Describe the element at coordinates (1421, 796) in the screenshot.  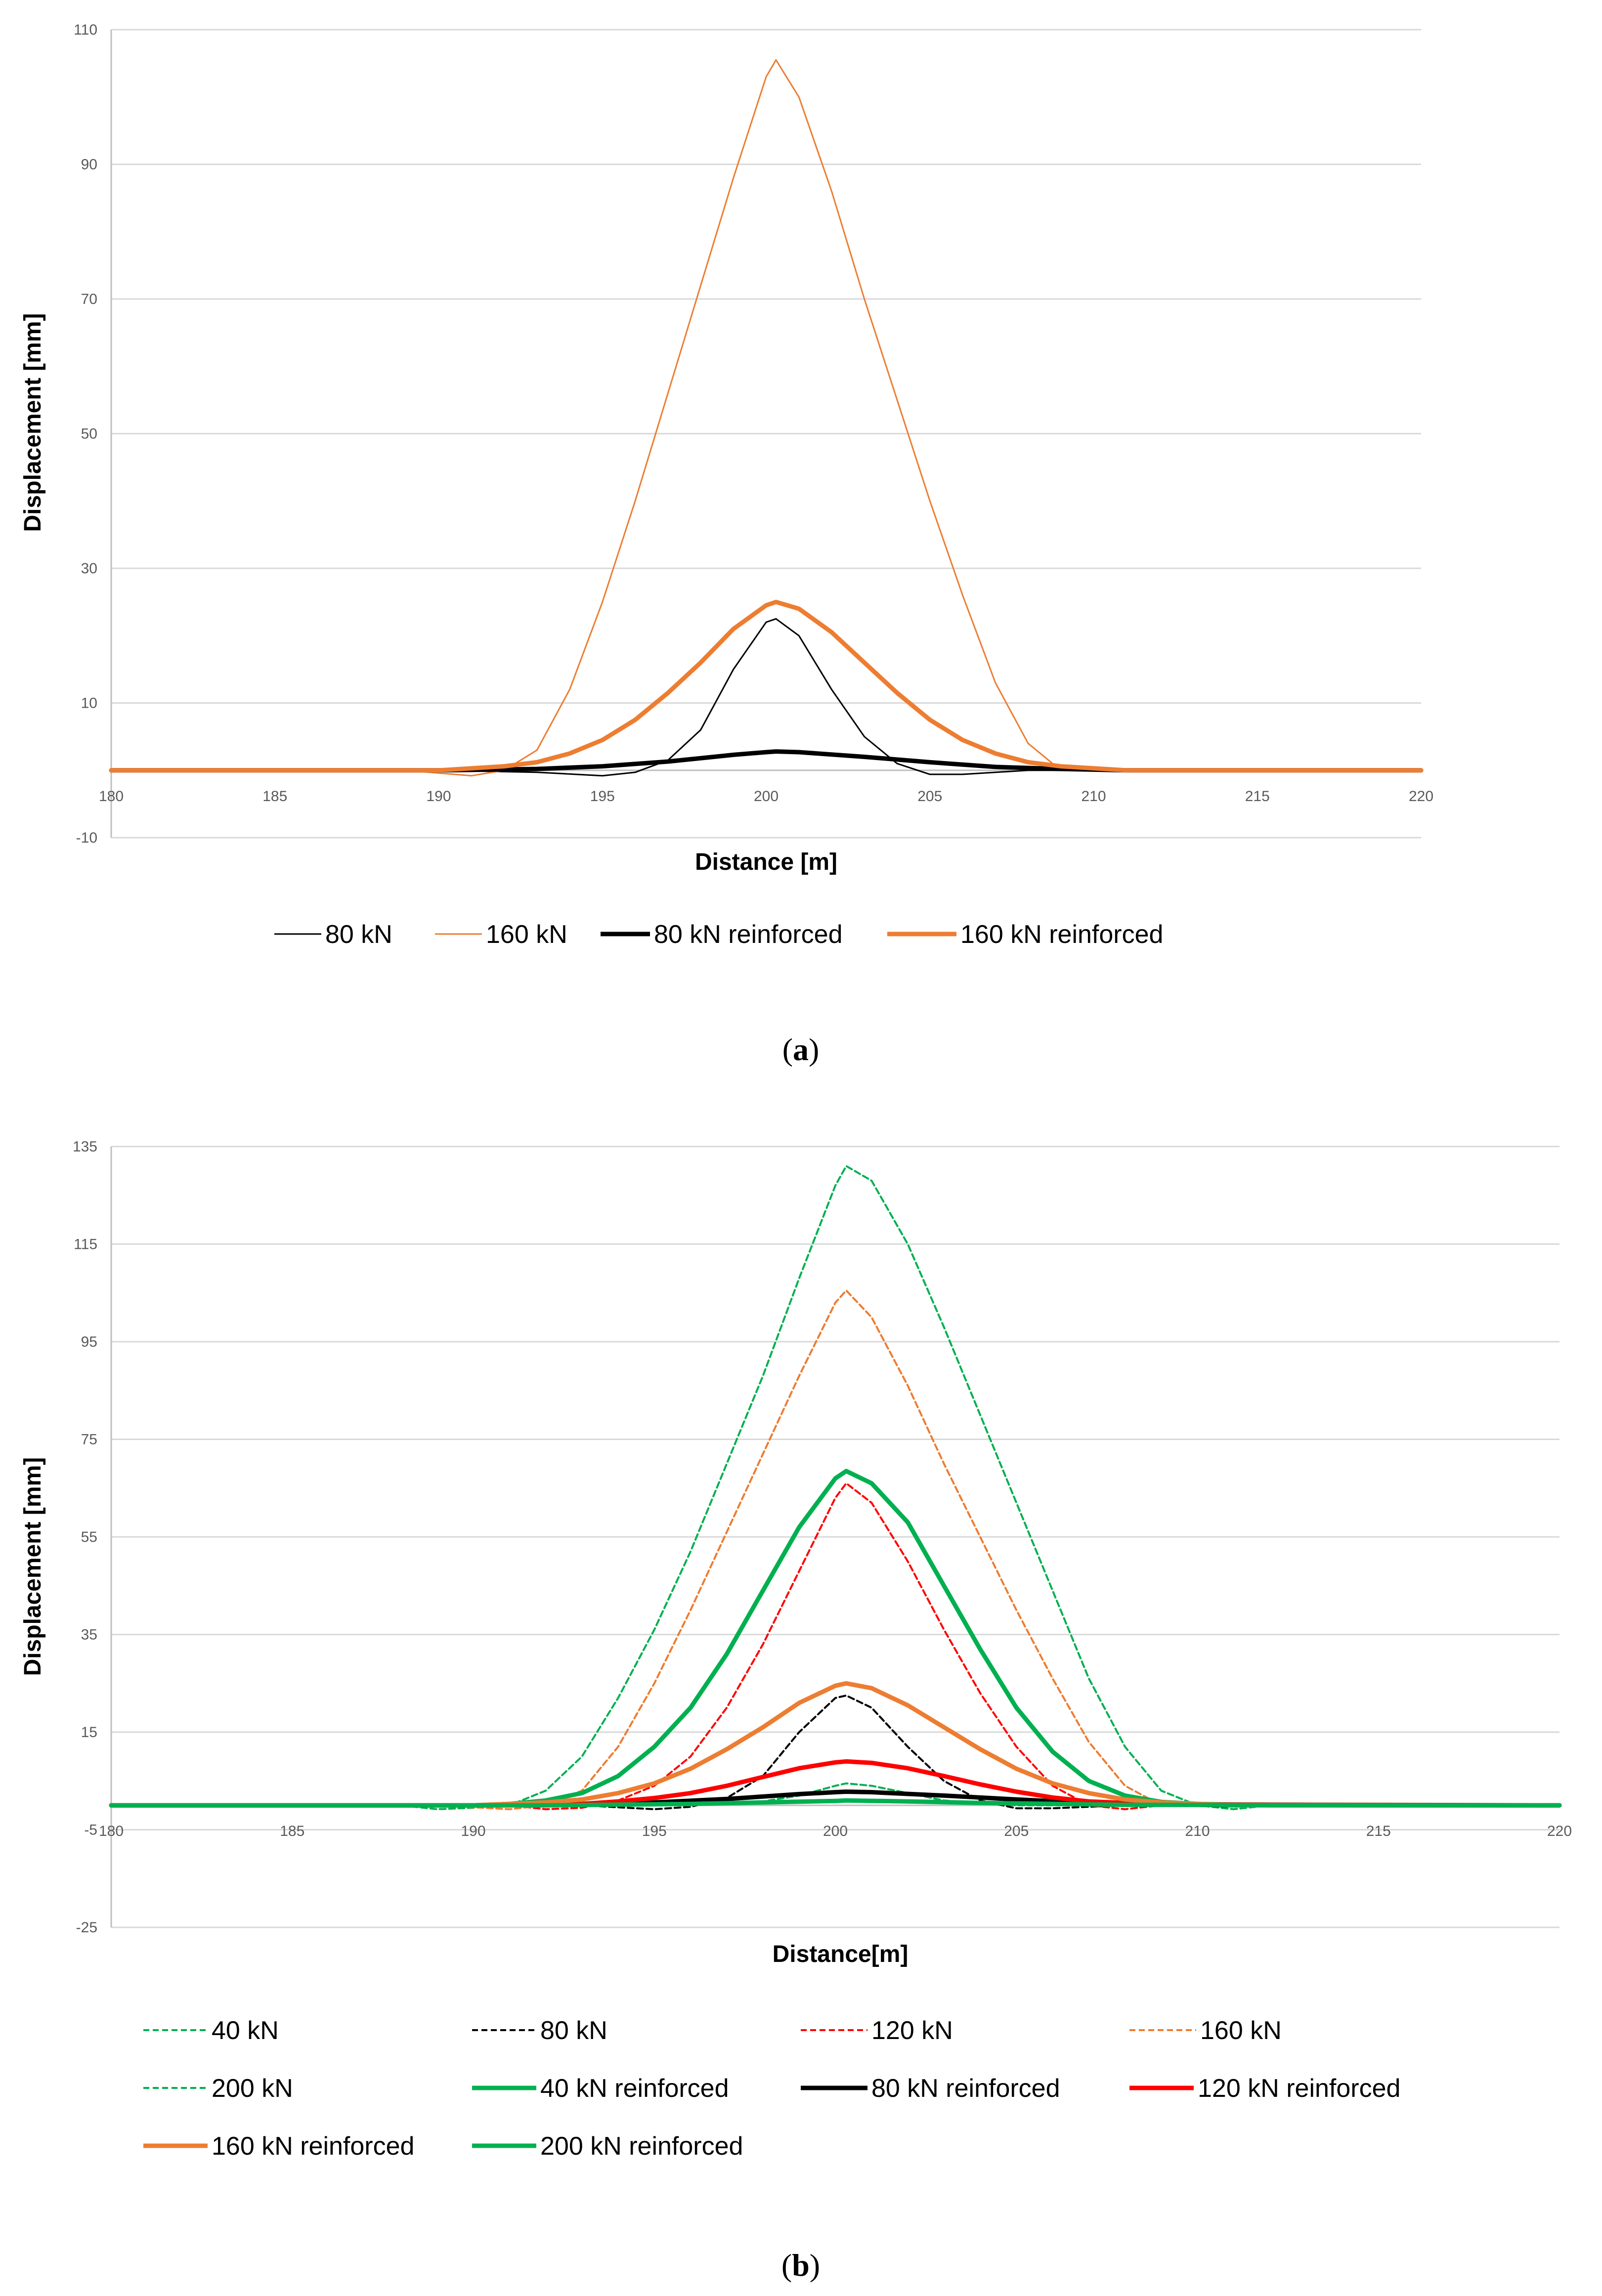
I see `chart-a-x-tick-label: 220` at that location.